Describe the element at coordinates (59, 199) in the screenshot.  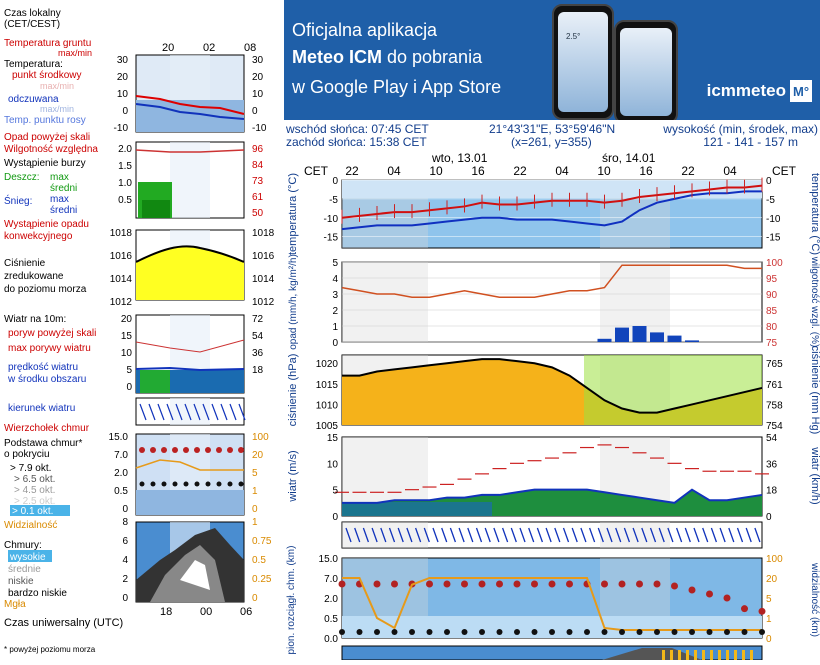
I see `snow-max-label: max` at that location.